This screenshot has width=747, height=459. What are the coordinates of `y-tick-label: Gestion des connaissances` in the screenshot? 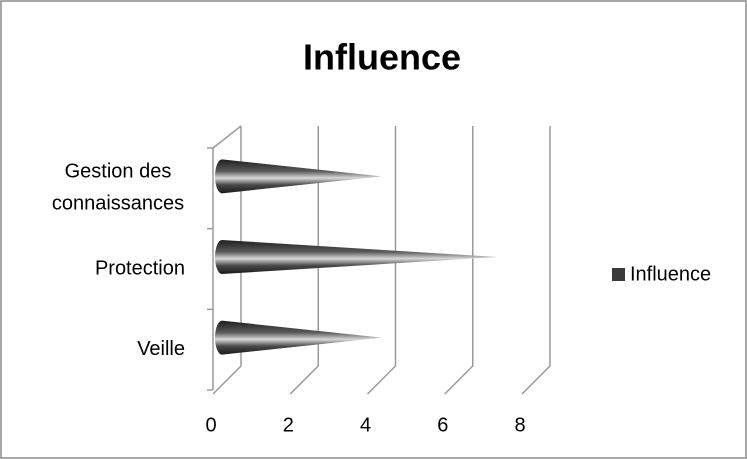 It's located at (118, 188).